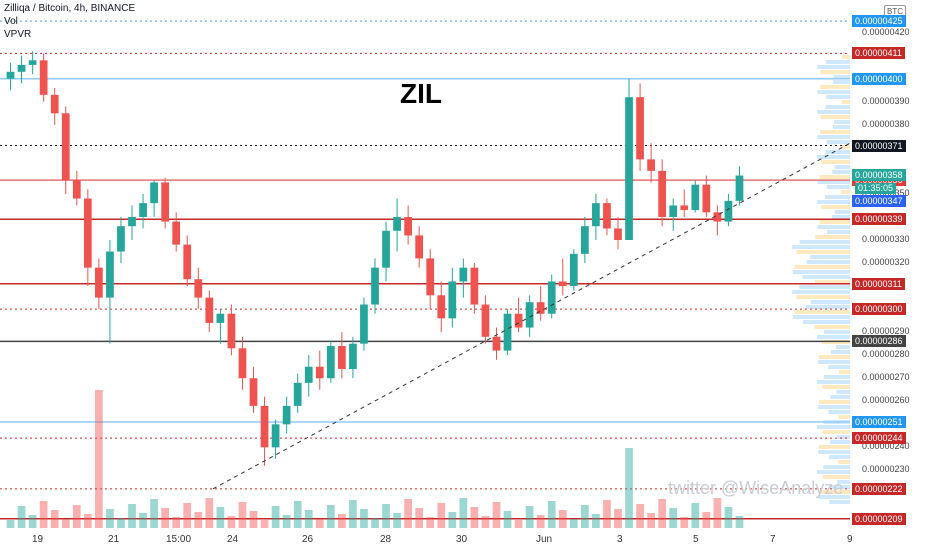 The width and height of the screenshot is (932, 550). I want to click on time-tick-label: Jun, so click(544, 539).